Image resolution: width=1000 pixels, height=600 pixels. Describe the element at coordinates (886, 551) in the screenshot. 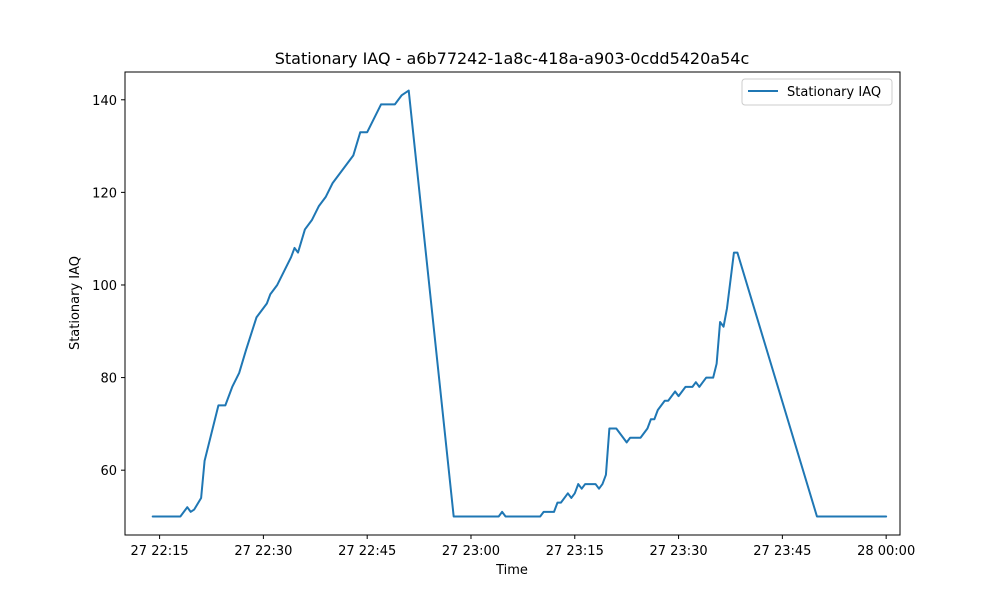

I see `x-tick-label: 28 00:00` at that location.